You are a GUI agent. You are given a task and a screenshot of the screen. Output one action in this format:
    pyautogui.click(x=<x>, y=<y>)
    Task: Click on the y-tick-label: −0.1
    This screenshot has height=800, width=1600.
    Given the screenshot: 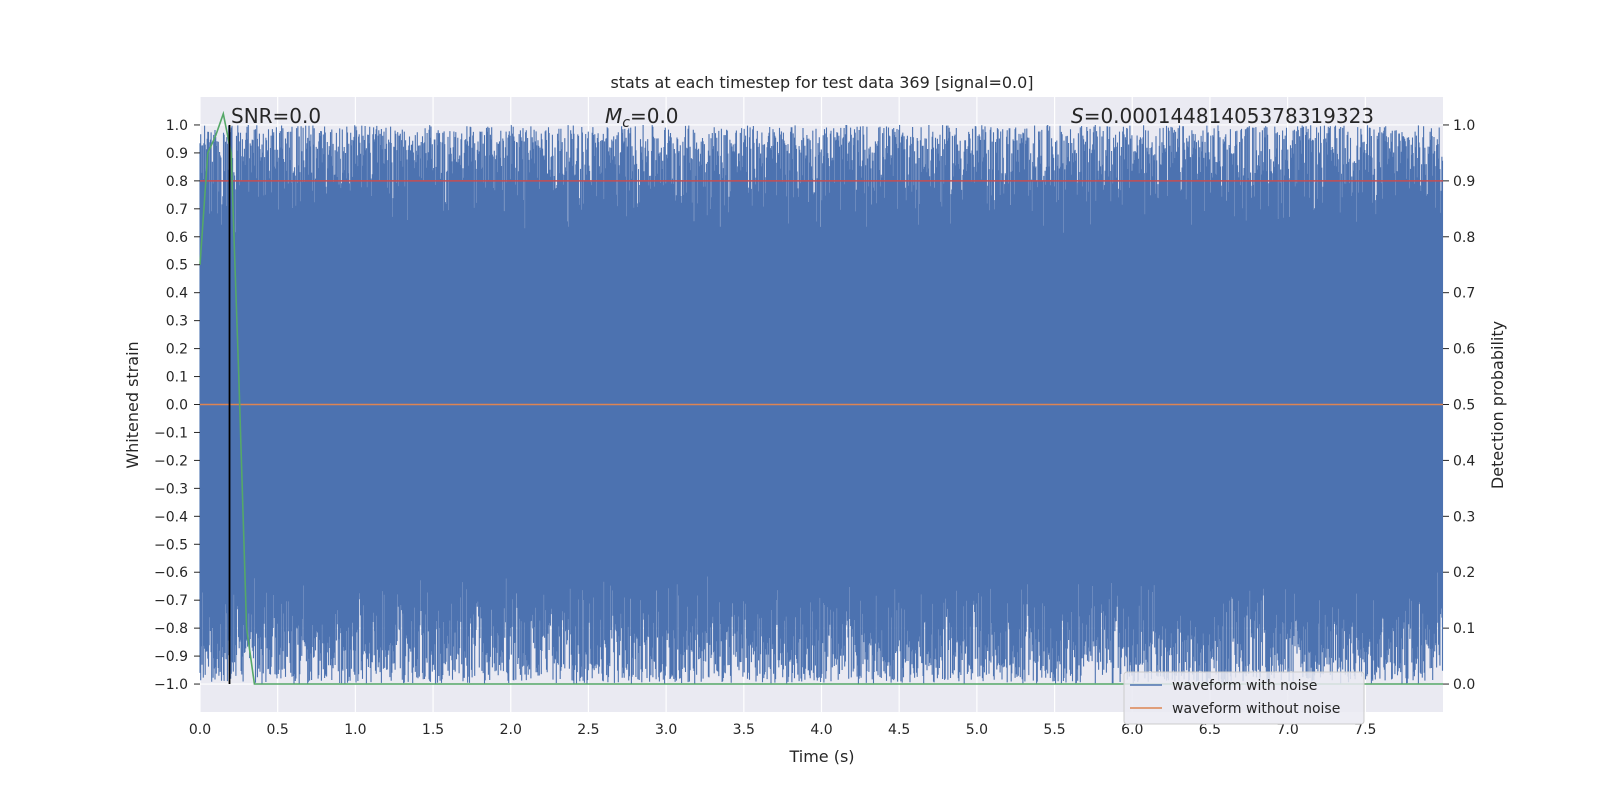 What is the action you would take?
    pyautogui.click(x=171, y=433)
    